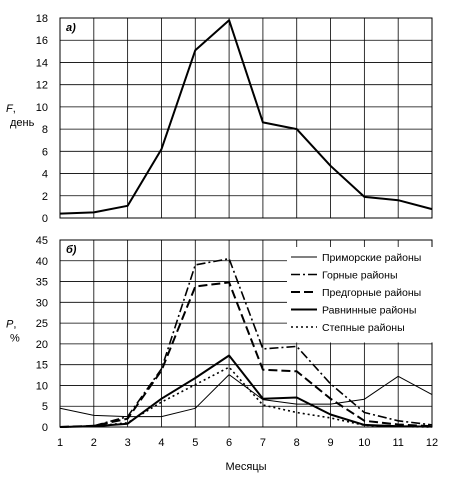 The image size is (451, 477). I want to click on y-tick-label: 5, so click(45, 407).